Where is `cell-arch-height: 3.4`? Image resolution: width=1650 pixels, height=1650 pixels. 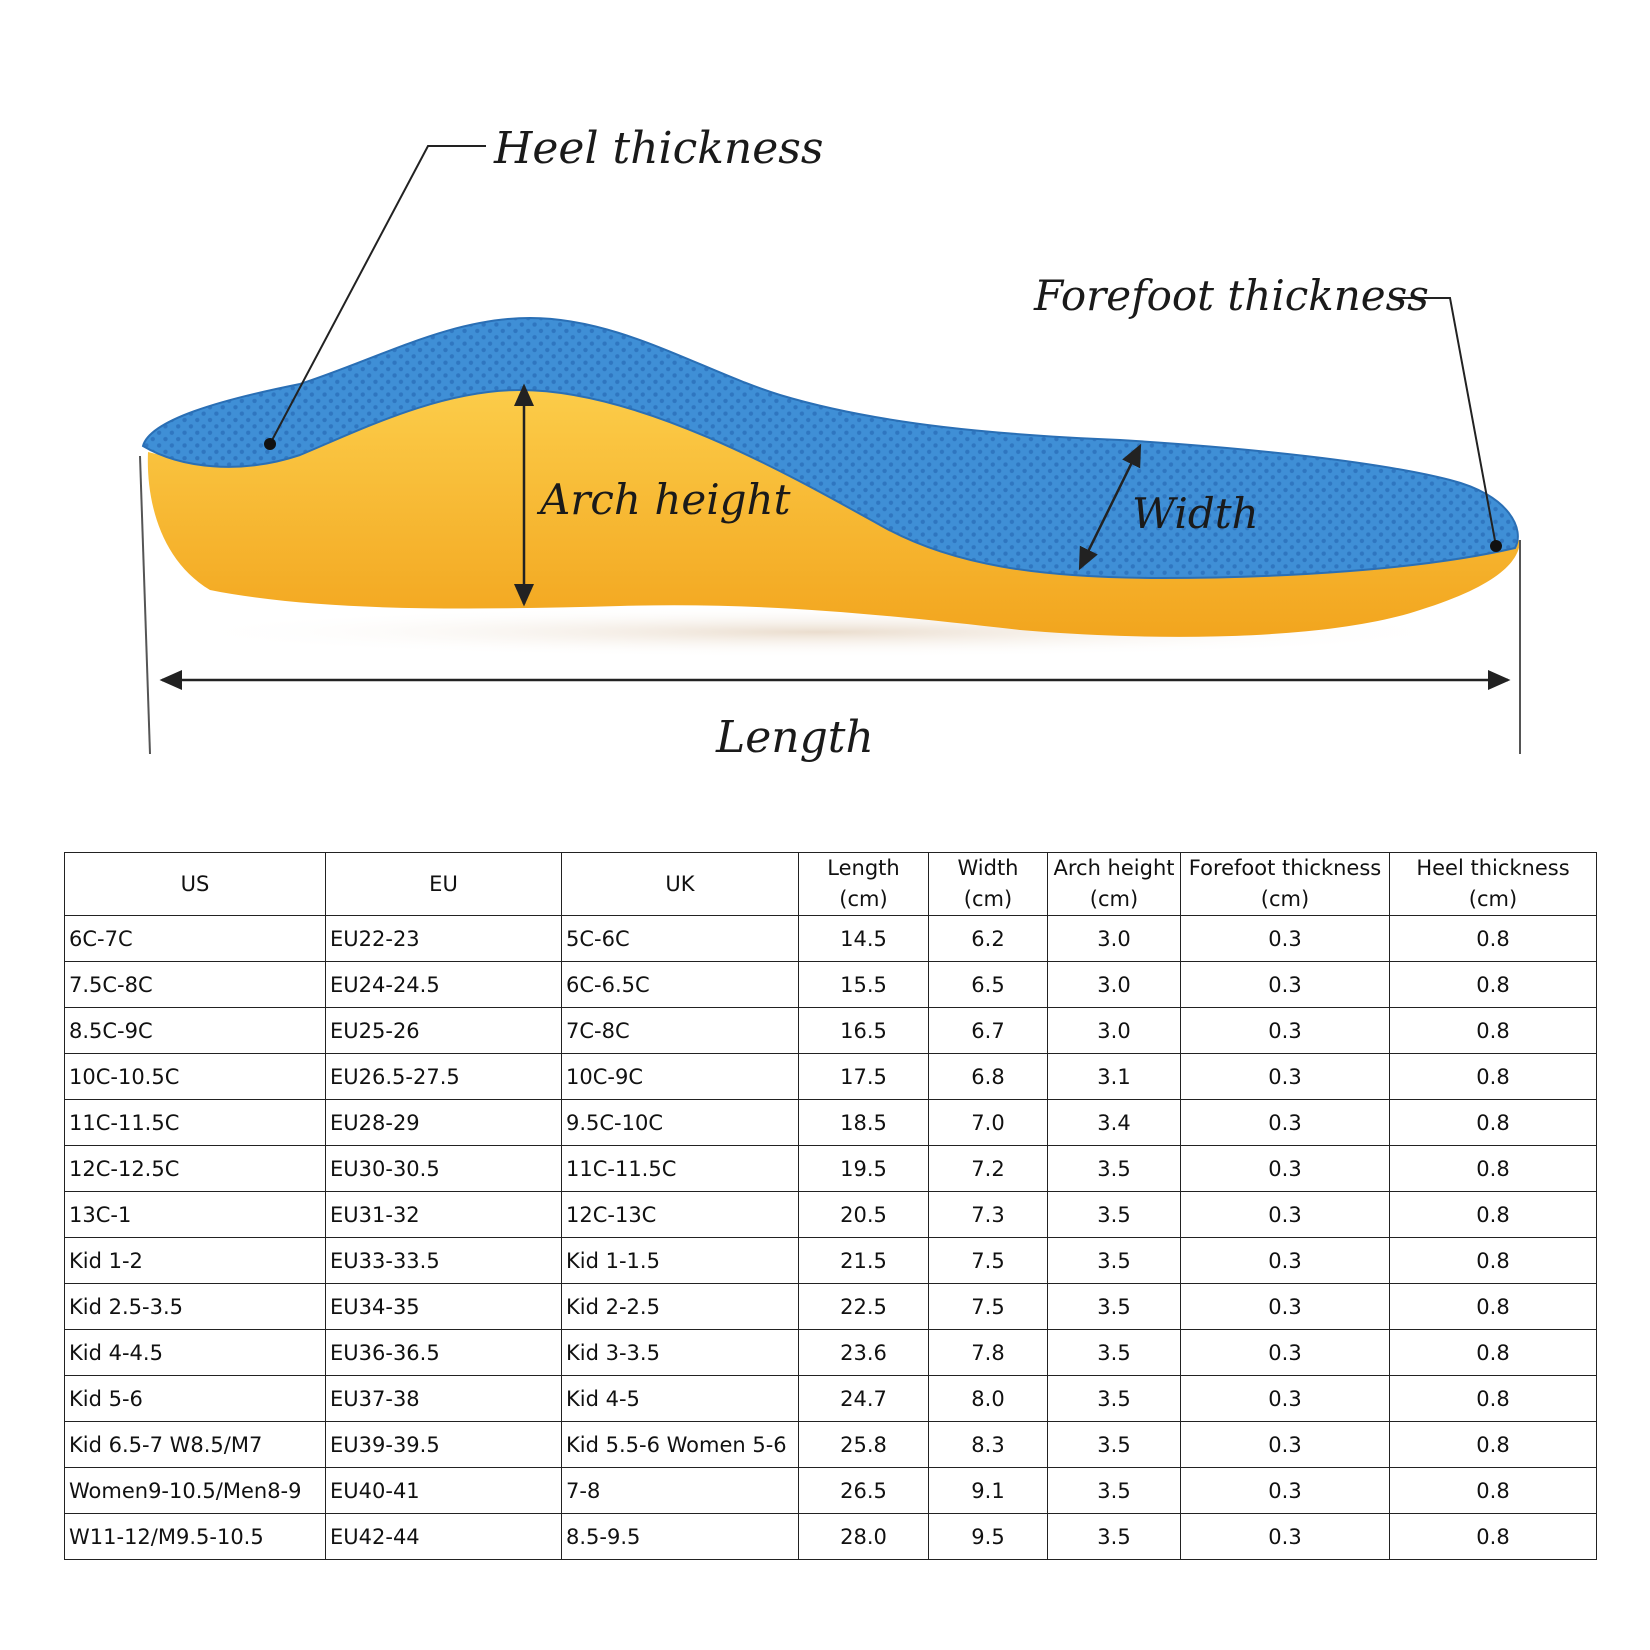
cell-arch-height: 3.4 is located at coordinates (1114, 1122).